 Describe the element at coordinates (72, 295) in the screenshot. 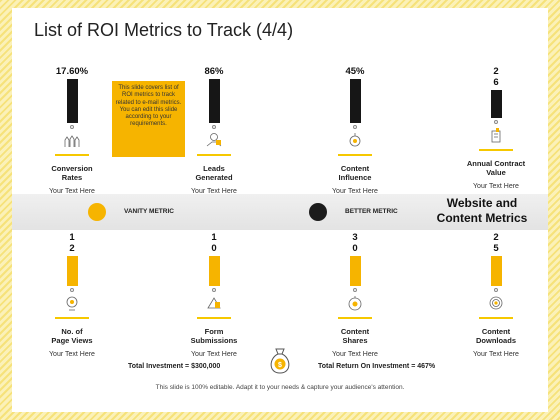

I see `metric-page-views: 1 2 No. of Page Views Your Text Here` at that location.